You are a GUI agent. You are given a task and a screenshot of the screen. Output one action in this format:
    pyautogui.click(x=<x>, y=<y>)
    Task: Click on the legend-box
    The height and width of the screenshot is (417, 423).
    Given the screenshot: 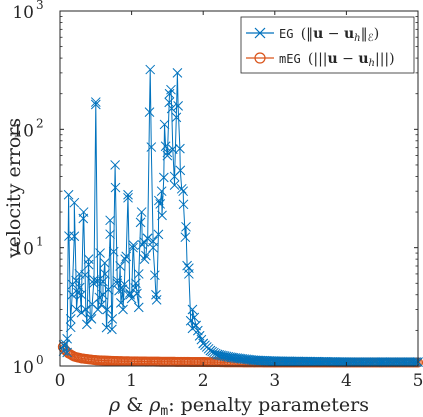 What is the action you would take?
    pyautogui.click(x=327, y=45)
    